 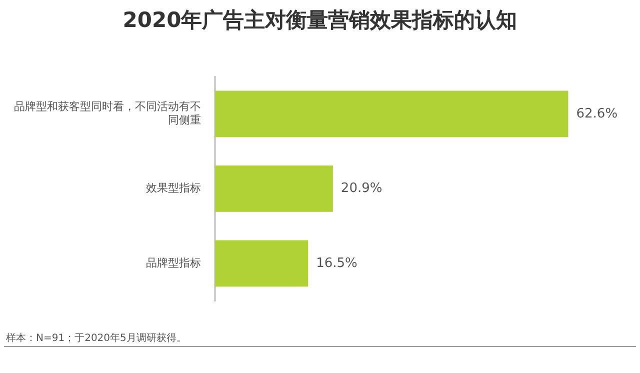 What do you see at coordinates (361, 188) in the screenshot?
I see `data-label: 20.9%` at bounding box center [361, 188].